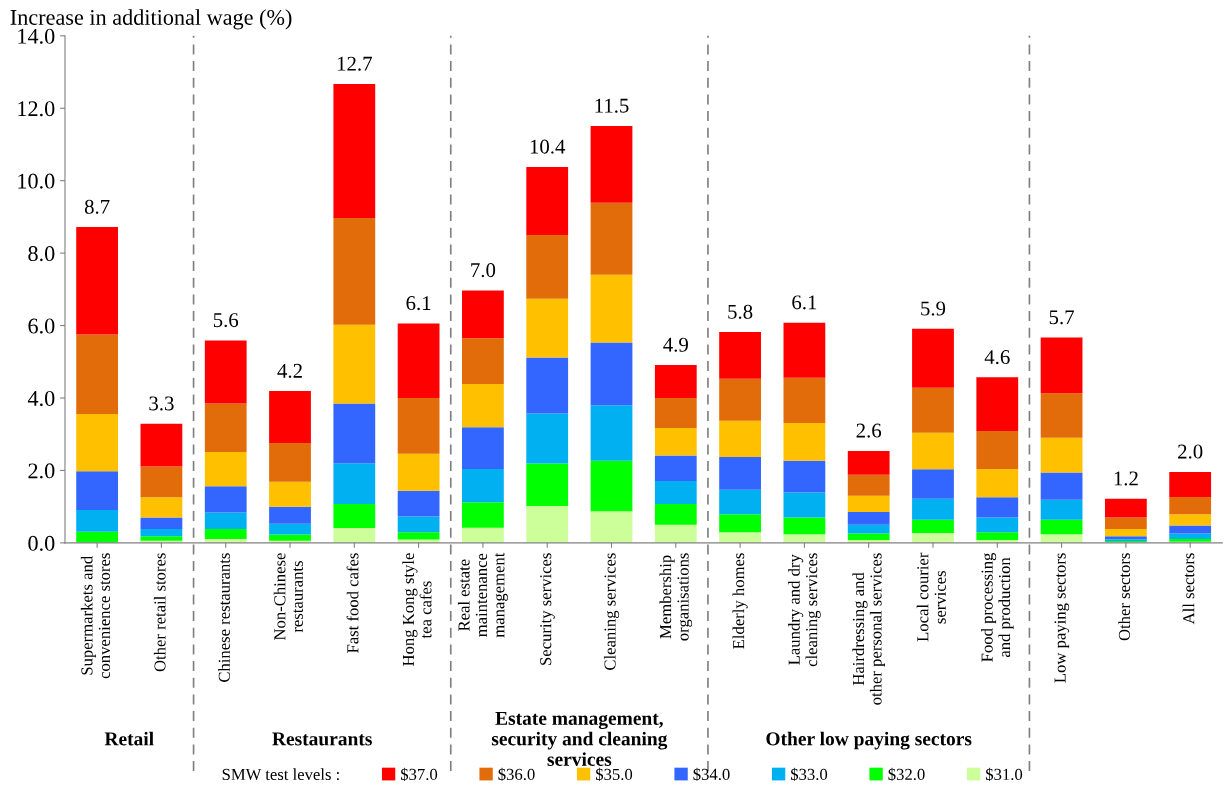 Image resolution: width=1226 pixels, height=796 pixels. I want to click on y-tick-label: 12.0, so click(36, 109).